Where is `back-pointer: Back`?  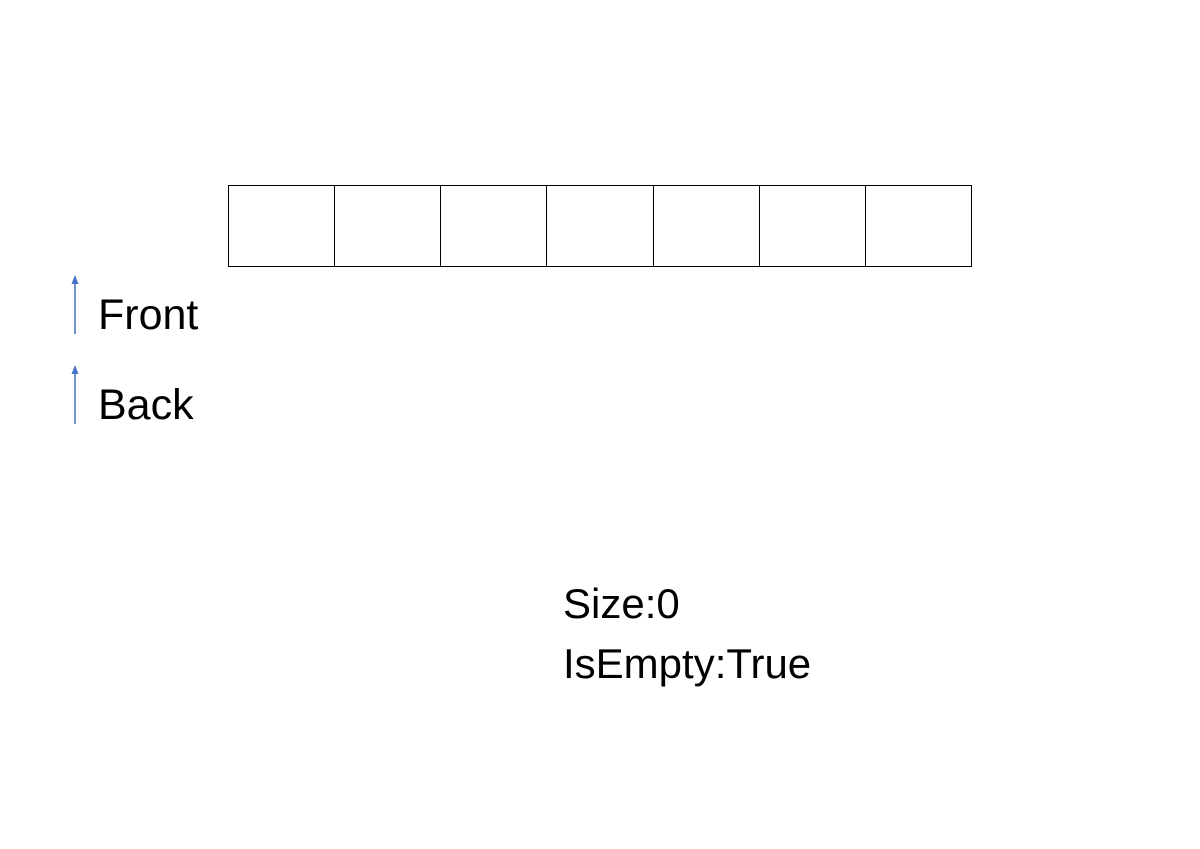 back-pointer: Back is located at coordinates (166, 397).